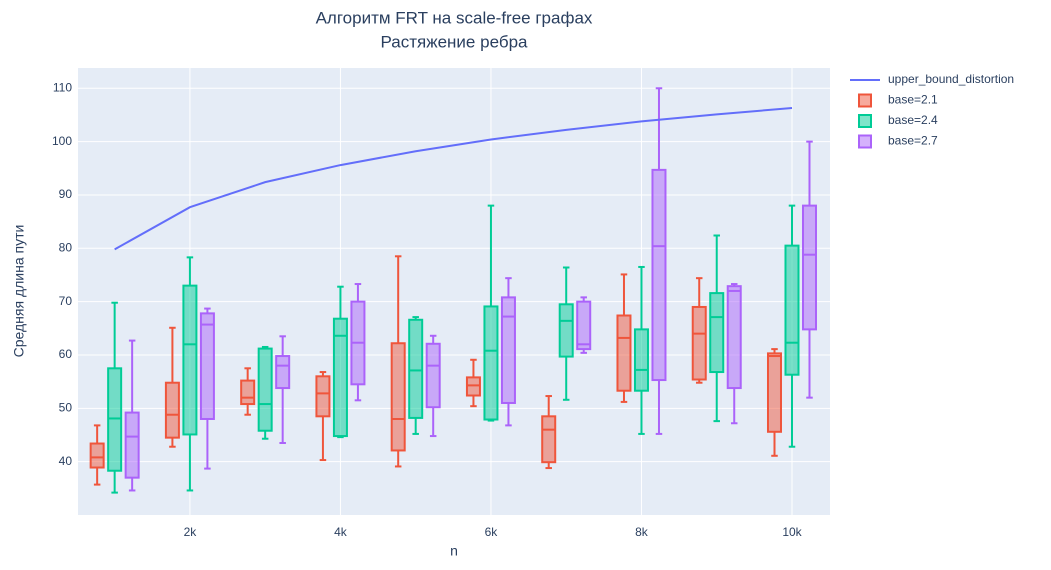 Image resolution: width=1051 pixels, height=570 pixels. What do you see at coordinates (66, 247) in the screenshot?
I see `y-tick-label: 80` at bounding box center [66, 247].